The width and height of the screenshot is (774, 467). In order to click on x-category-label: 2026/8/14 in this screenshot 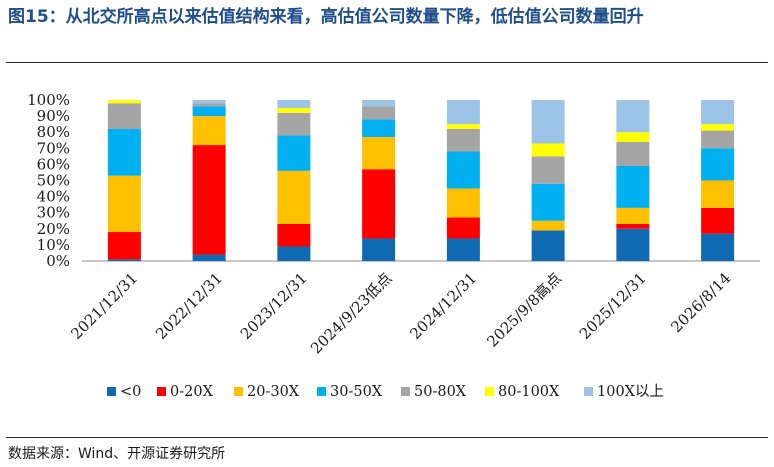, I will do `click(700, 302)`.